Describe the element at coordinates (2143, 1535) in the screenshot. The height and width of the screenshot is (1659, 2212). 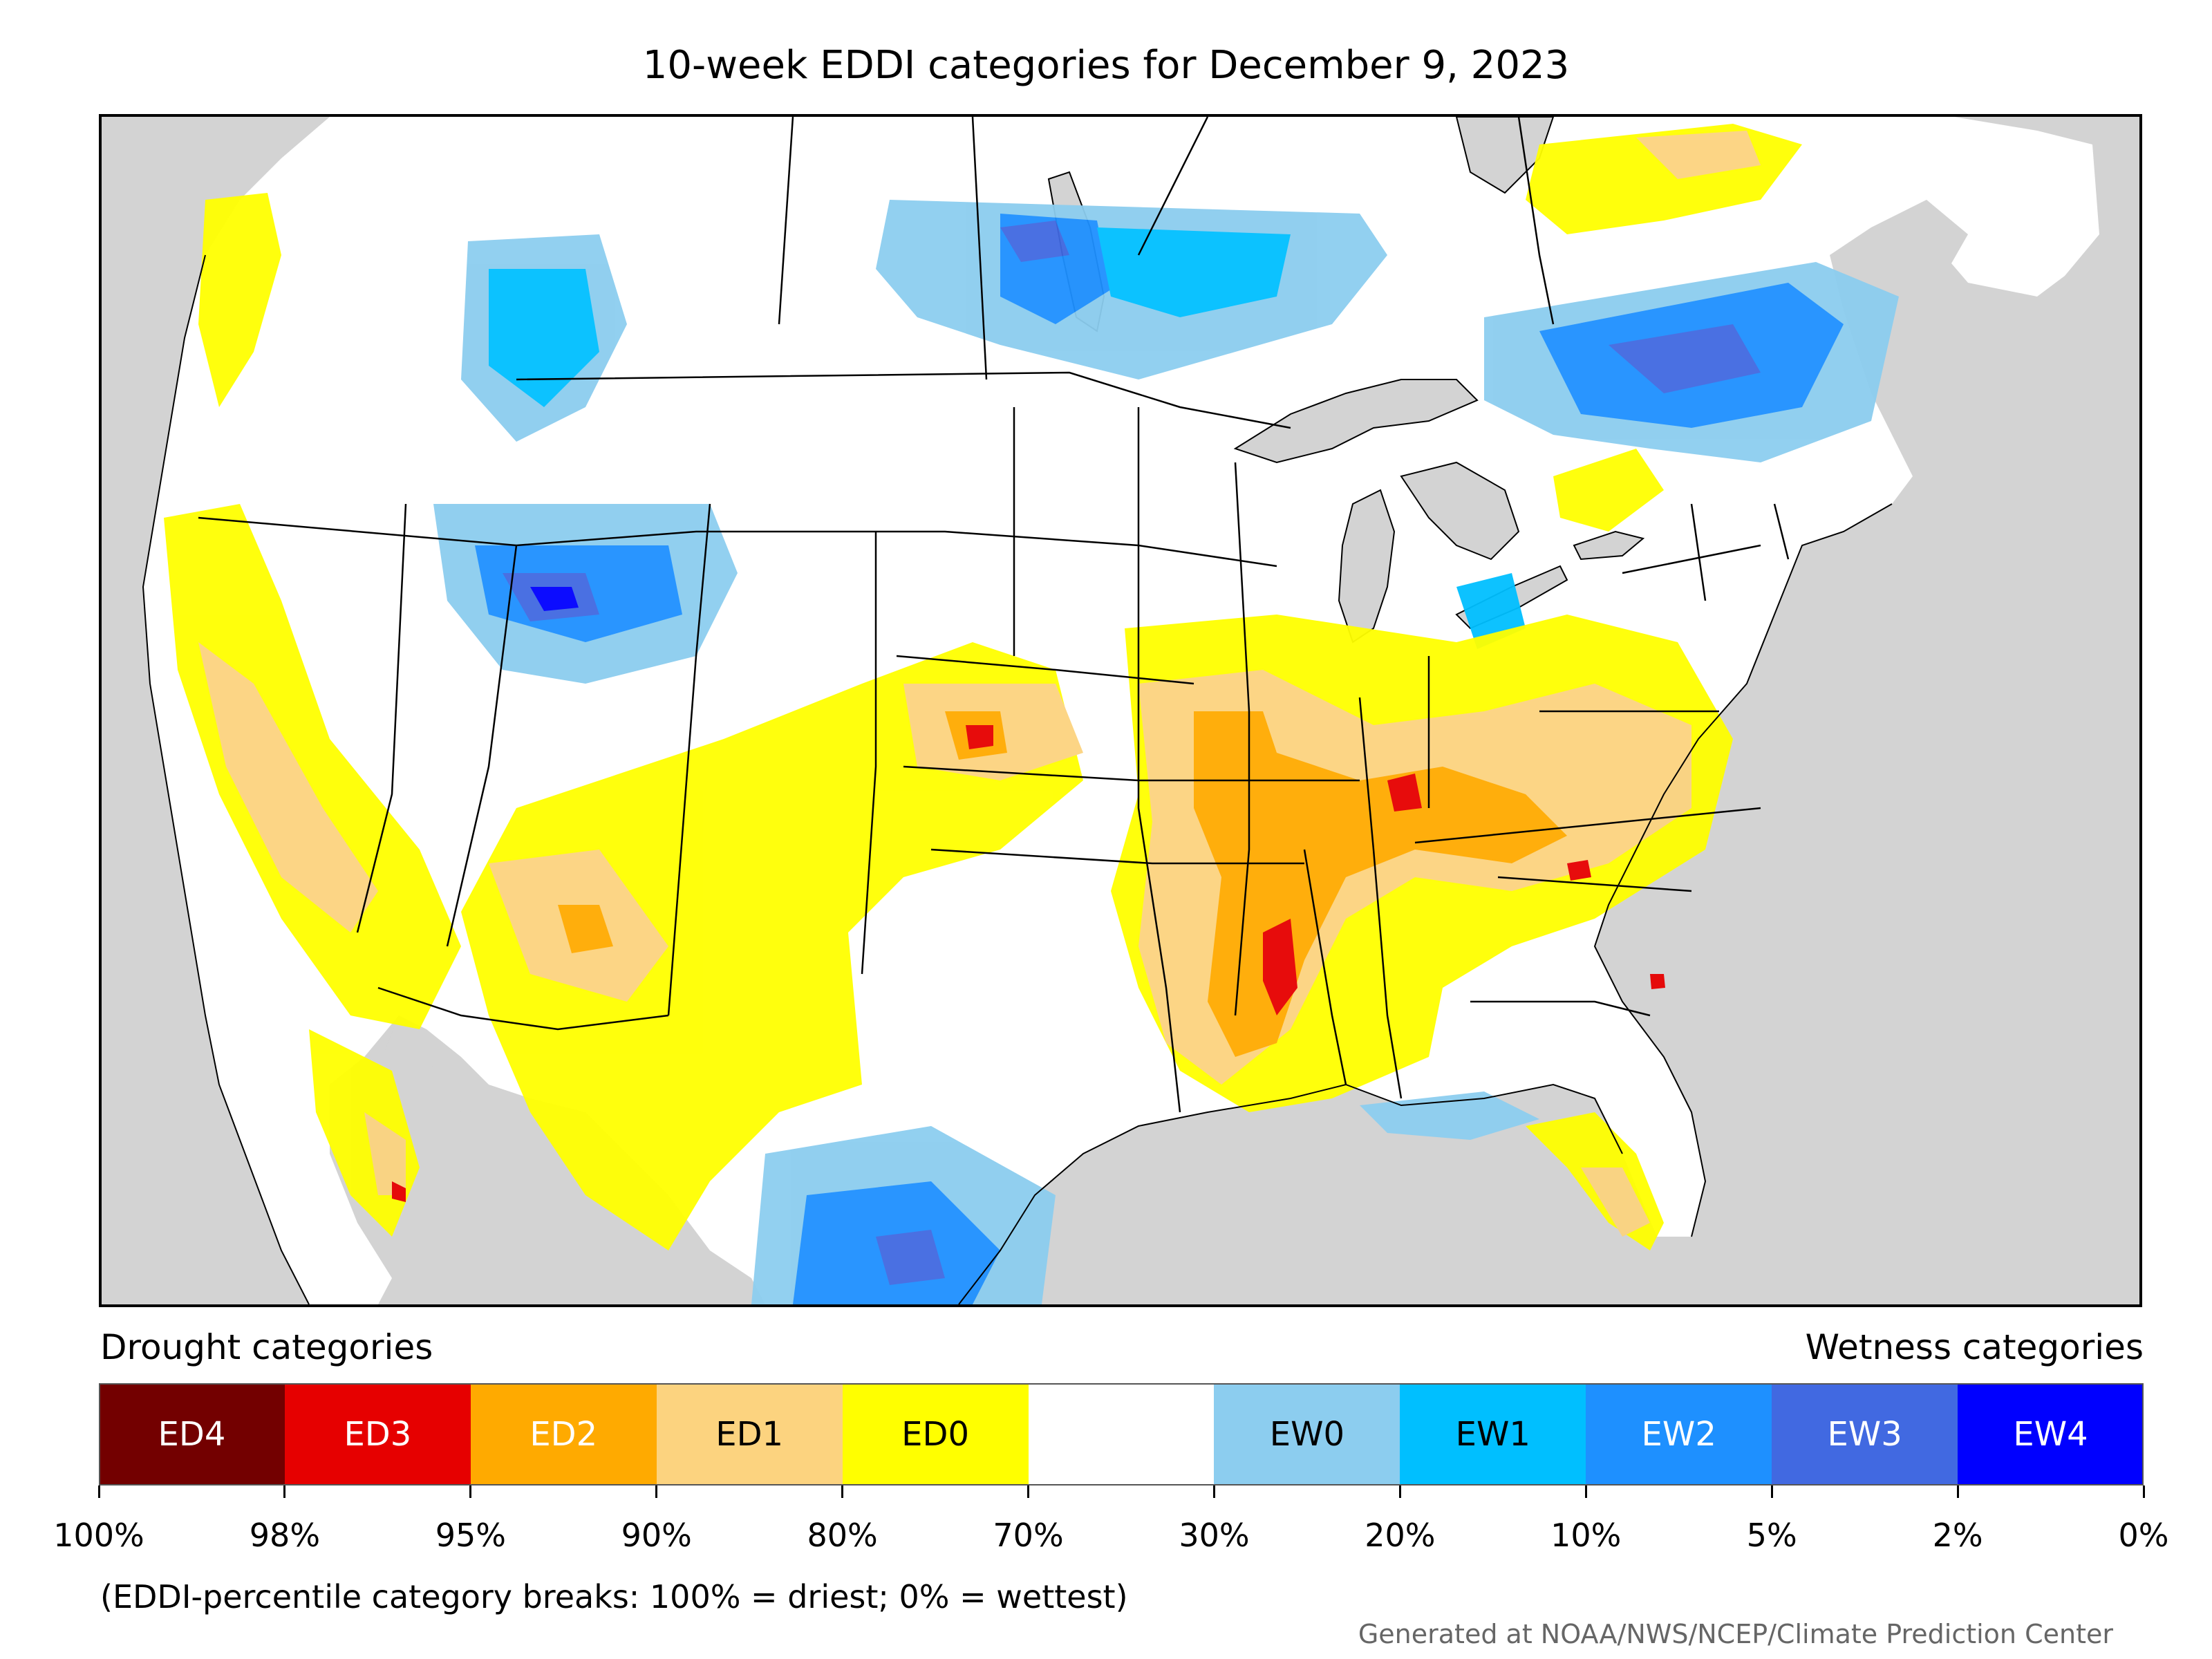
I see `colorbar-tick-label: 0%` at that location.